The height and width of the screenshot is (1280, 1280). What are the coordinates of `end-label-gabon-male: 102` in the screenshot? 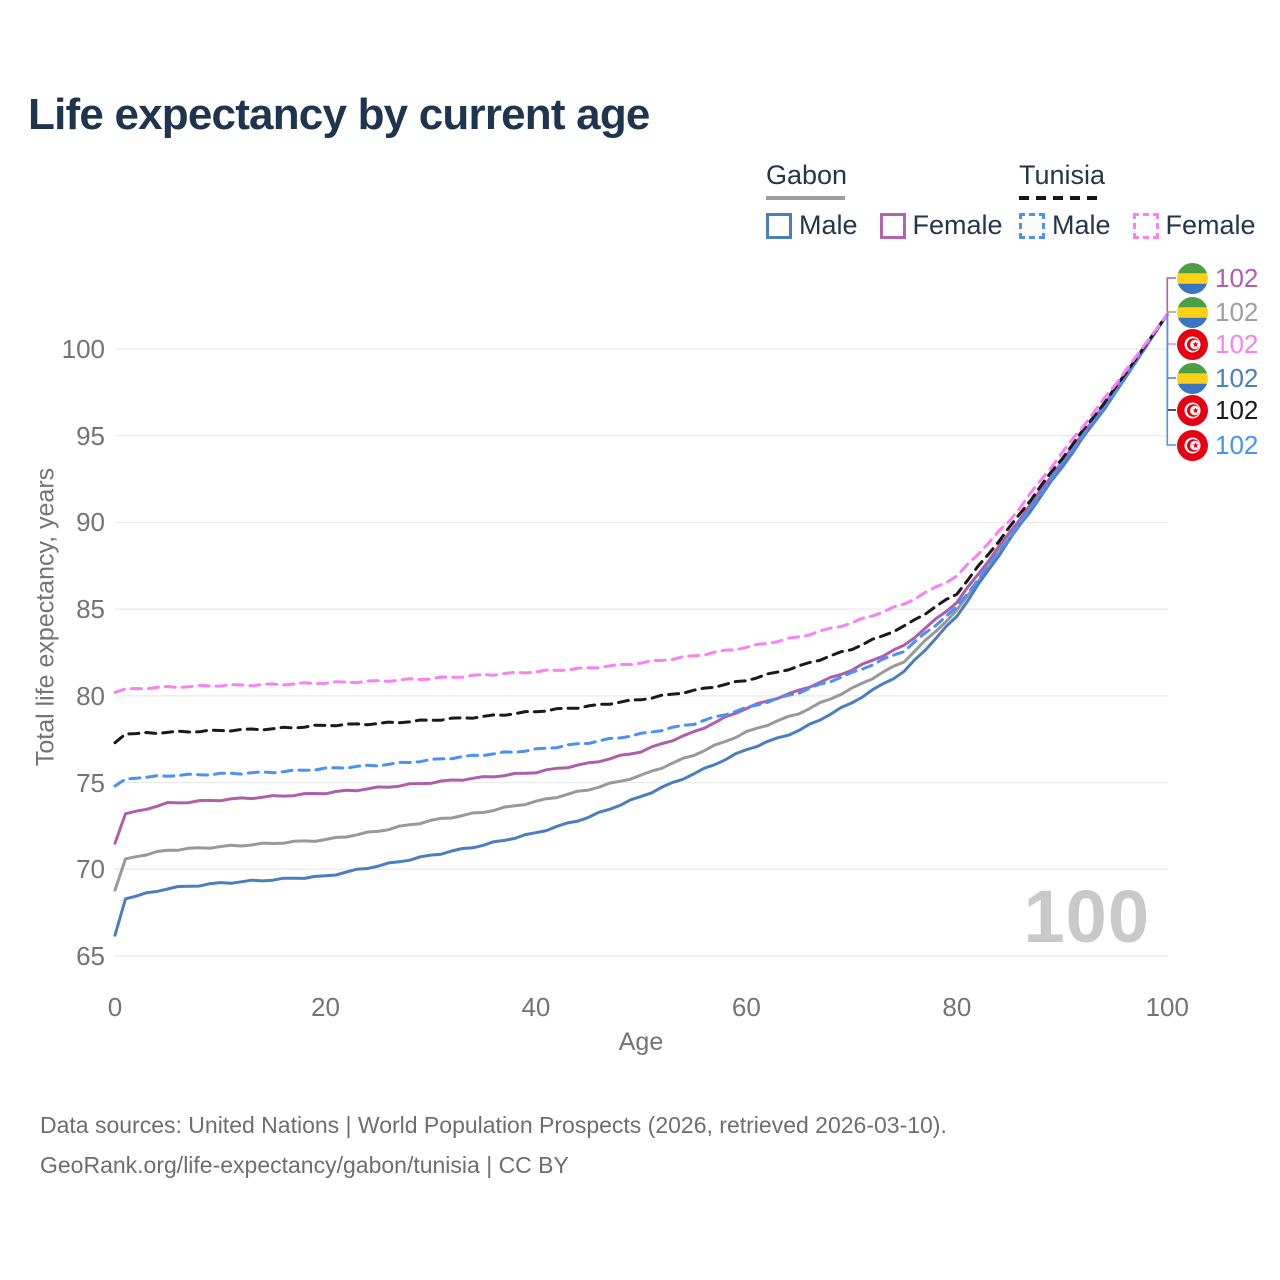 It's located at (1217, 378).